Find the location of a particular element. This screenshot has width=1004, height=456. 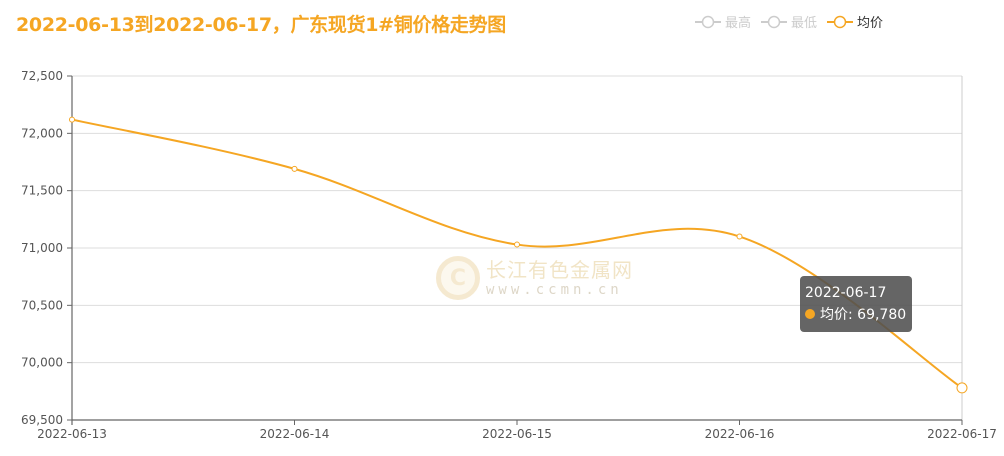

y-tick-label: 72,000 is located at coordinates (42, 133).